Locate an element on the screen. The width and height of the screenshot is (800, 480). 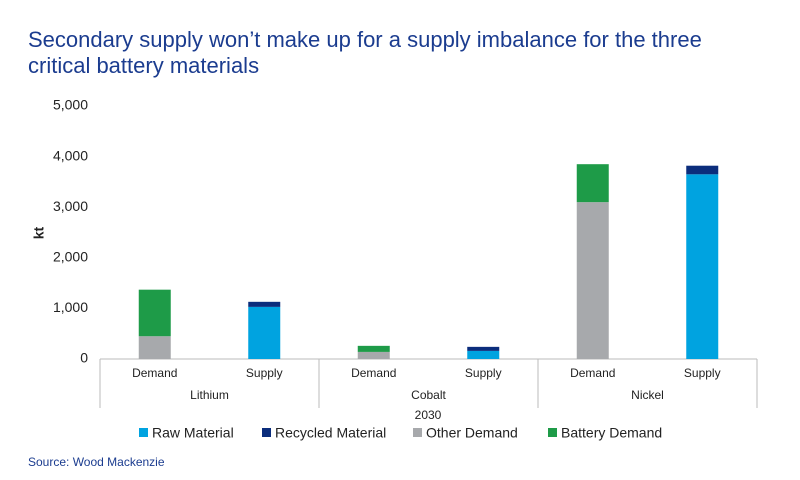
y-tick-label: 5,000 is located at coordinates (70, 105).